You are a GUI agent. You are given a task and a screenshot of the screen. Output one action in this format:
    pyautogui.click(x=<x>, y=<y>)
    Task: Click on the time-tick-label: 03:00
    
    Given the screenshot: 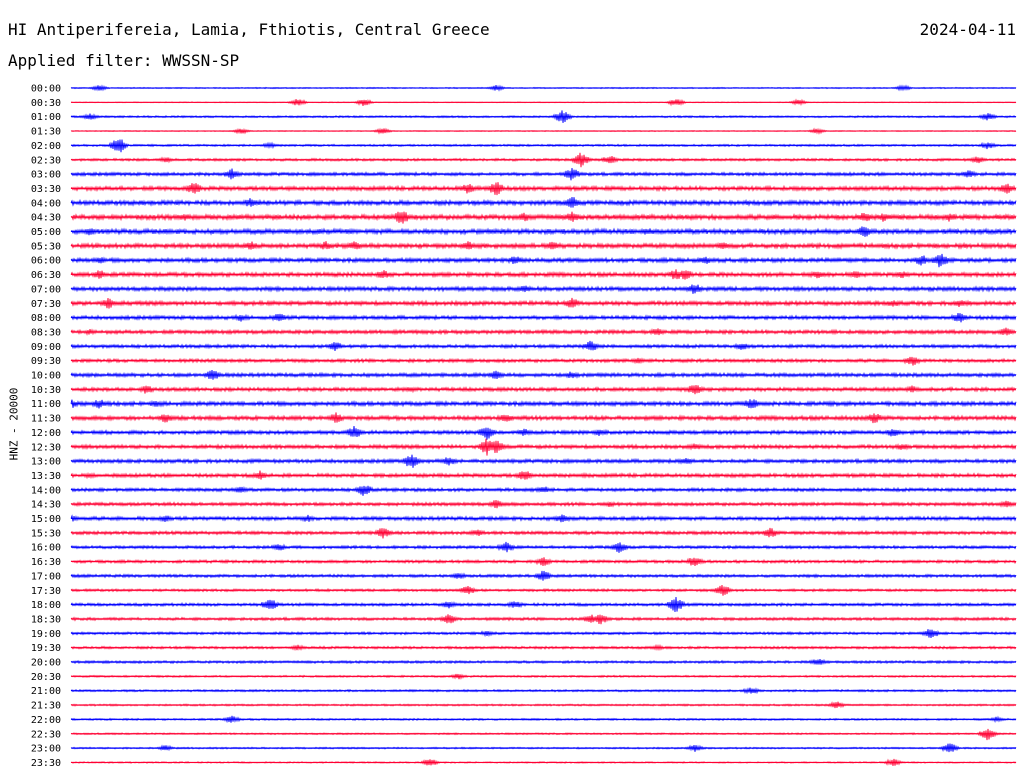 What is the action you would take?
    pyautogui.click(x=46, y=175)
    